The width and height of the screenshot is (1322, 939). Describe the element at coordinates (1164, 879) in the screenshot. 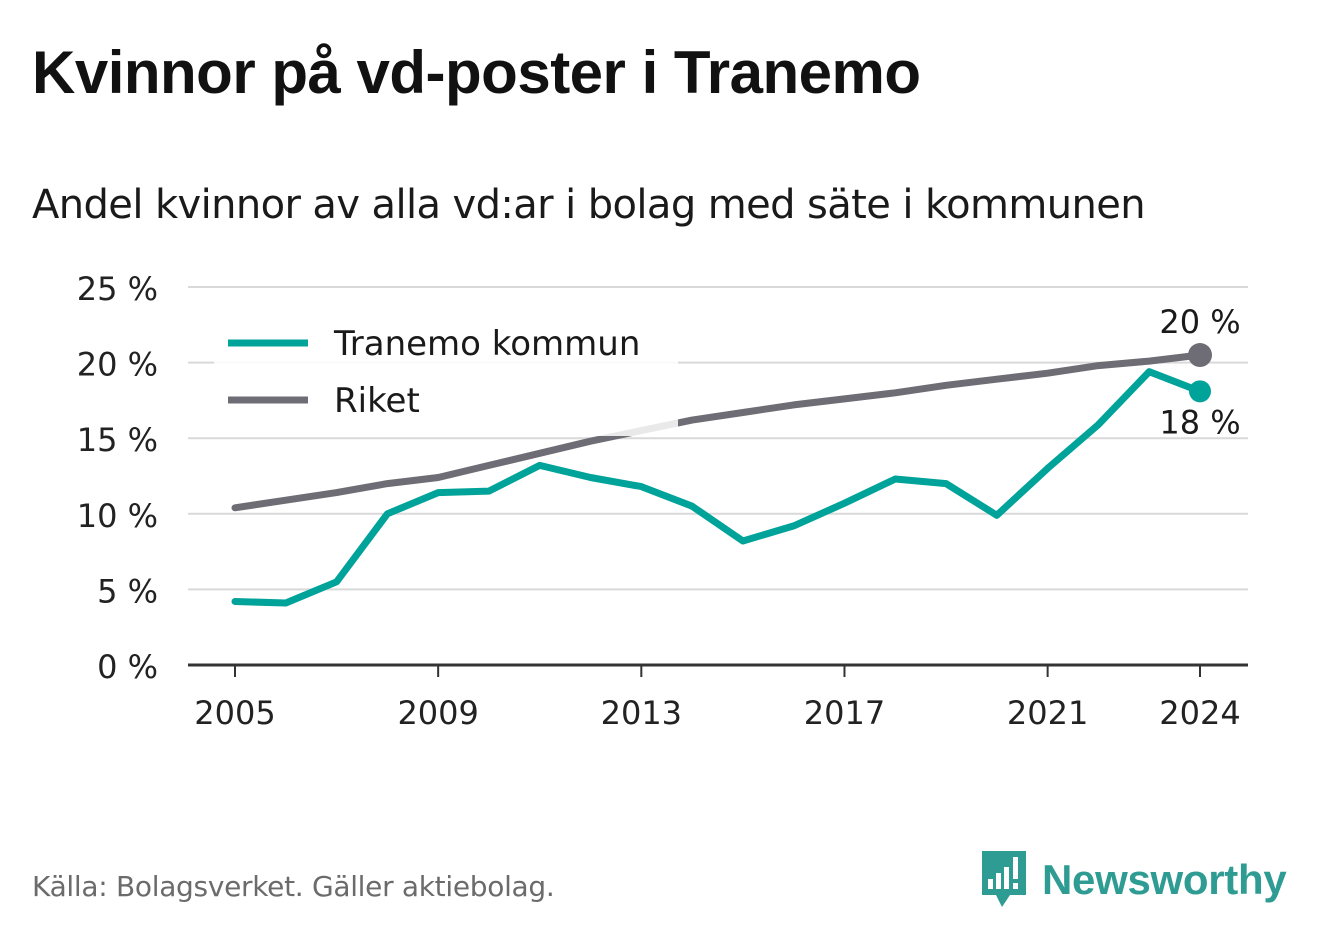

I see `brand-name: Newsworthy` at that location.